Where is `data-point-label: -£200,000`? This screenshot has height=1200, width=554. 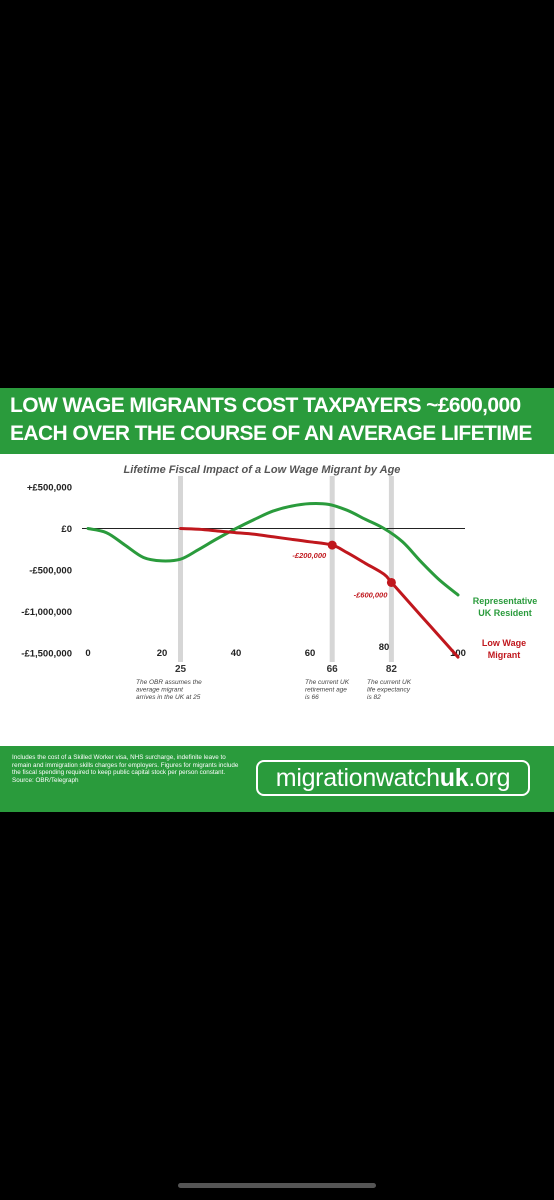
data-point-label: -£200,000 is located at coordinates (309, 555).